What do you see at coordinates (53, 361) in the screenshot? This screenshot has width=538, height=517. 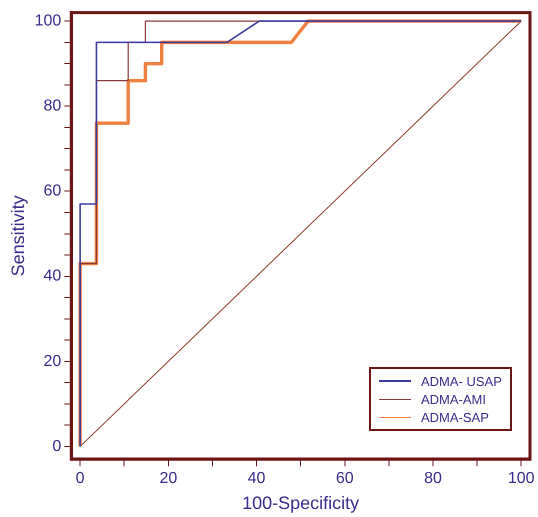 I see `y-tick-label: 20` at bounding box center [53, 361].